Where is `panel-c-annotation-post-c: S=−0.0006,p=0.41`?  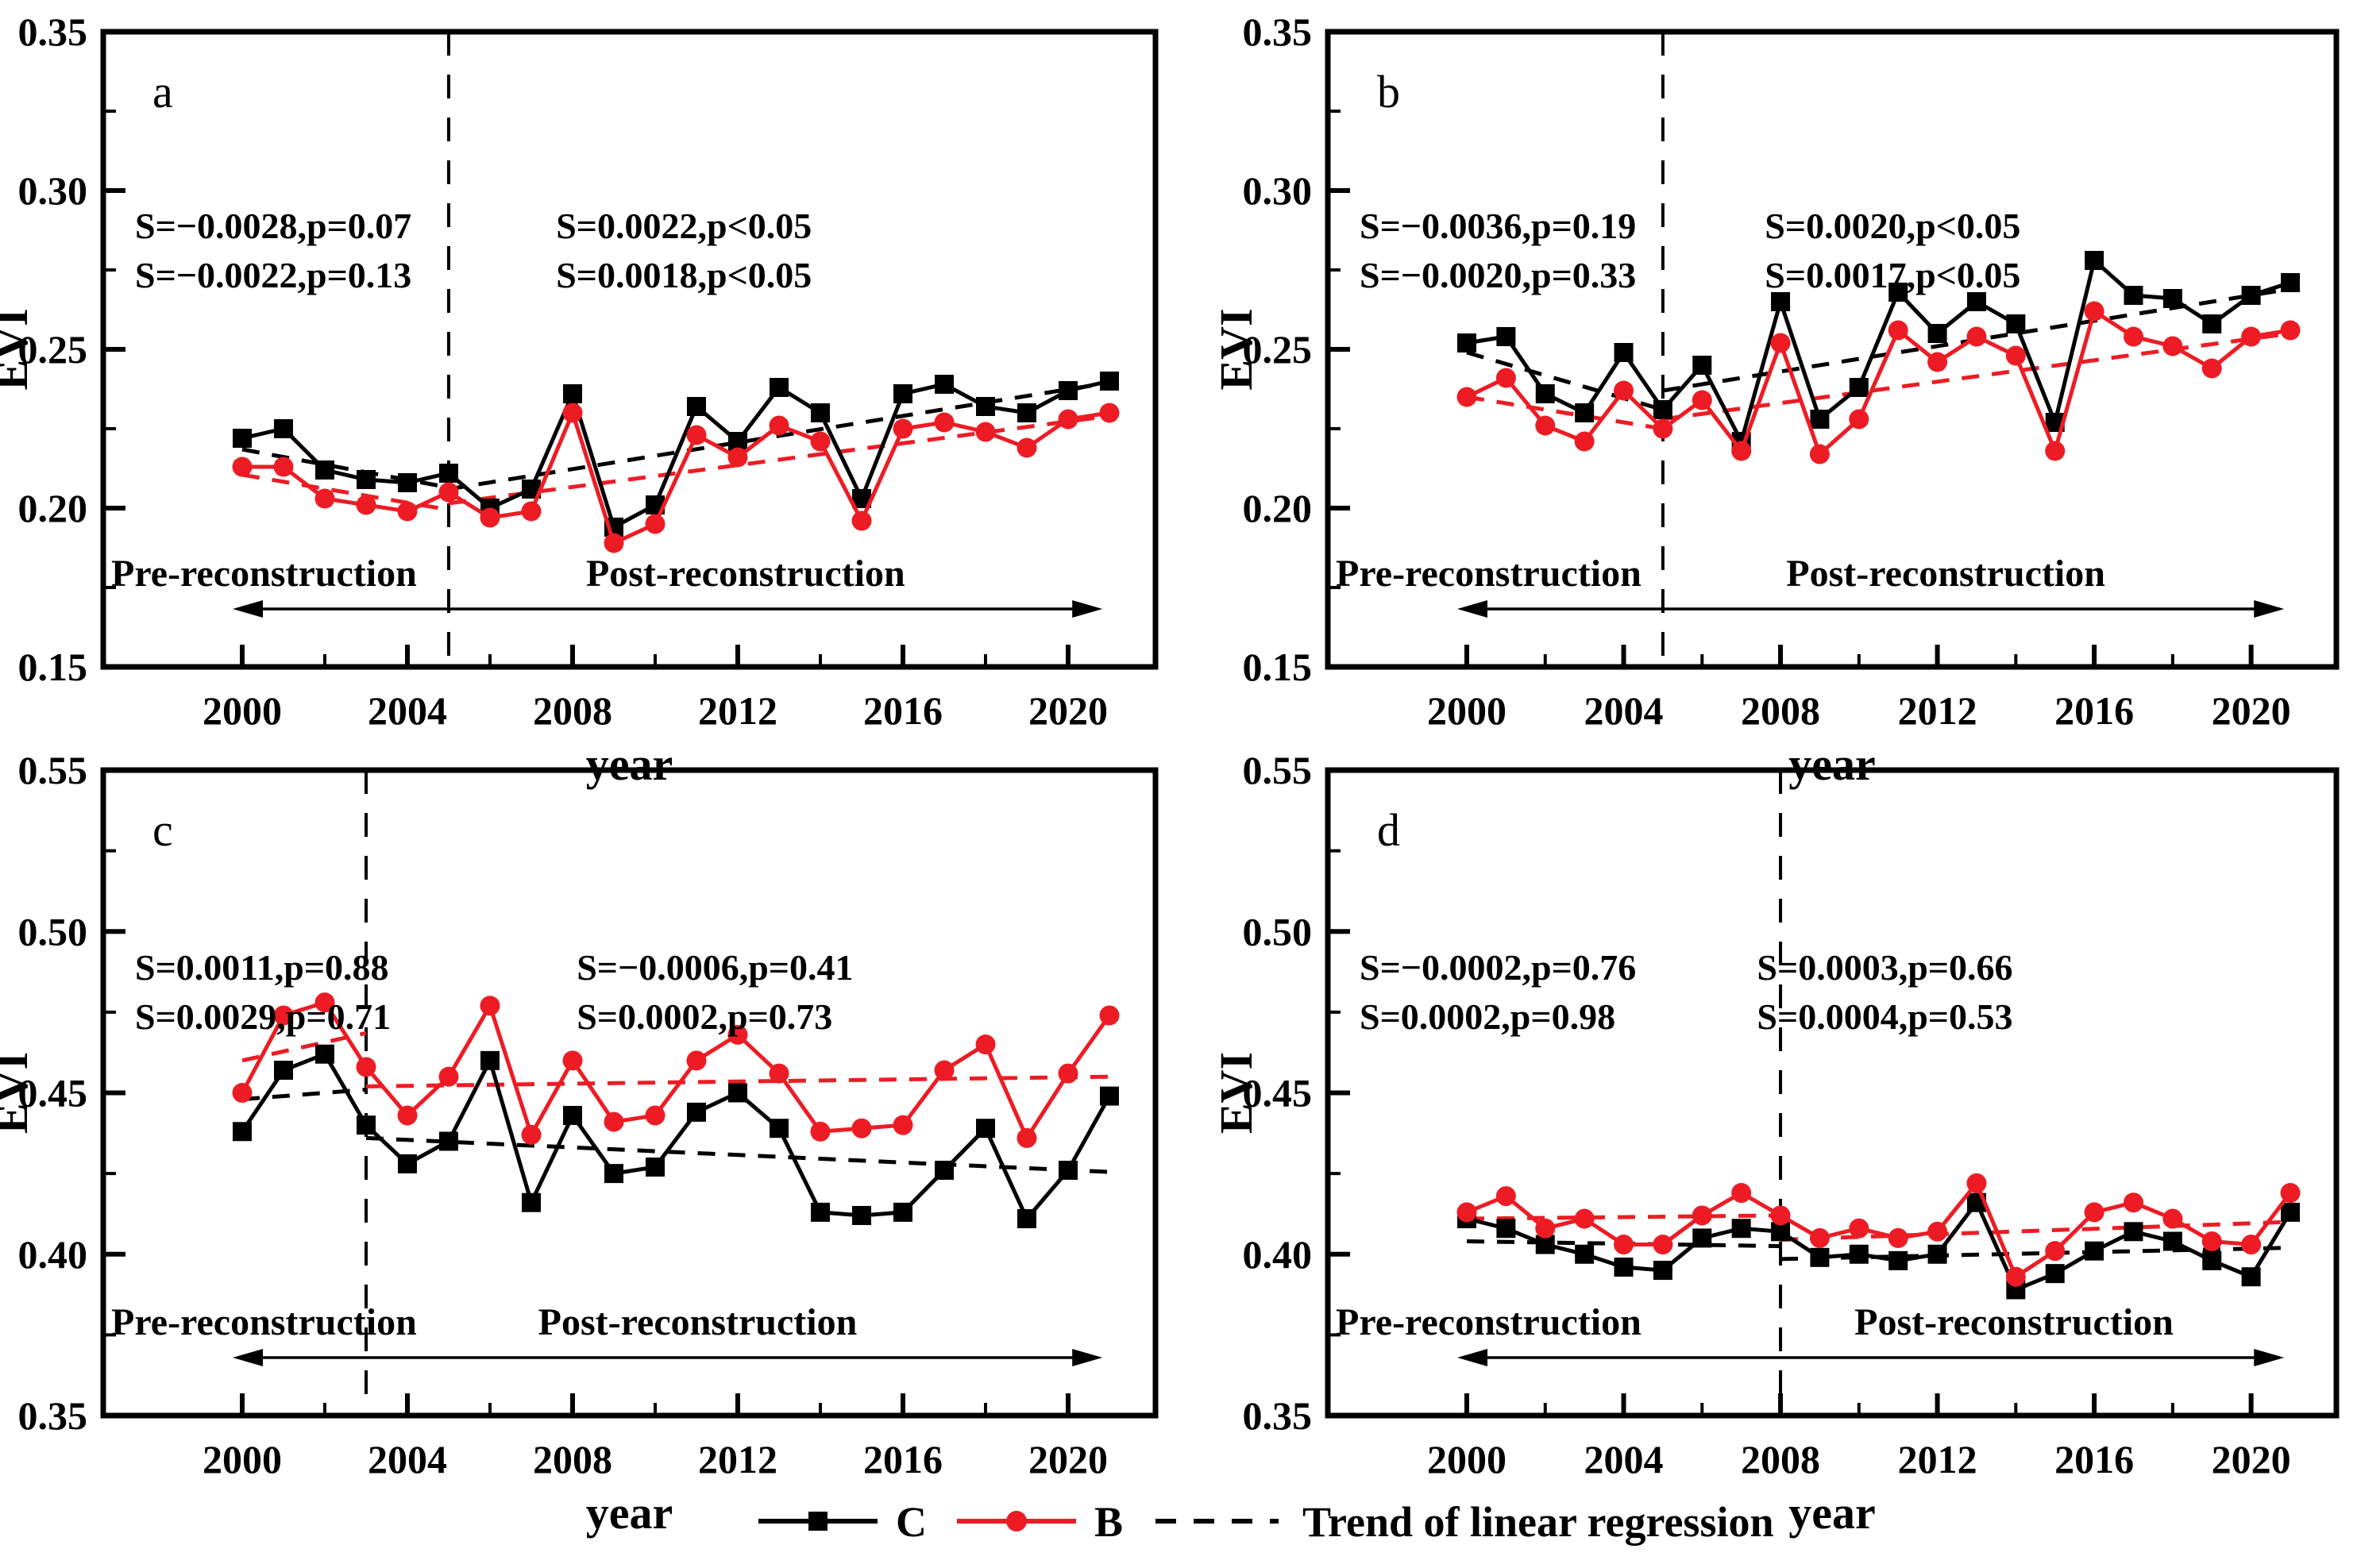
panel-c-annotation-post-c: S=−0.0006,p=0.41 is located at coordinates (715, 968).